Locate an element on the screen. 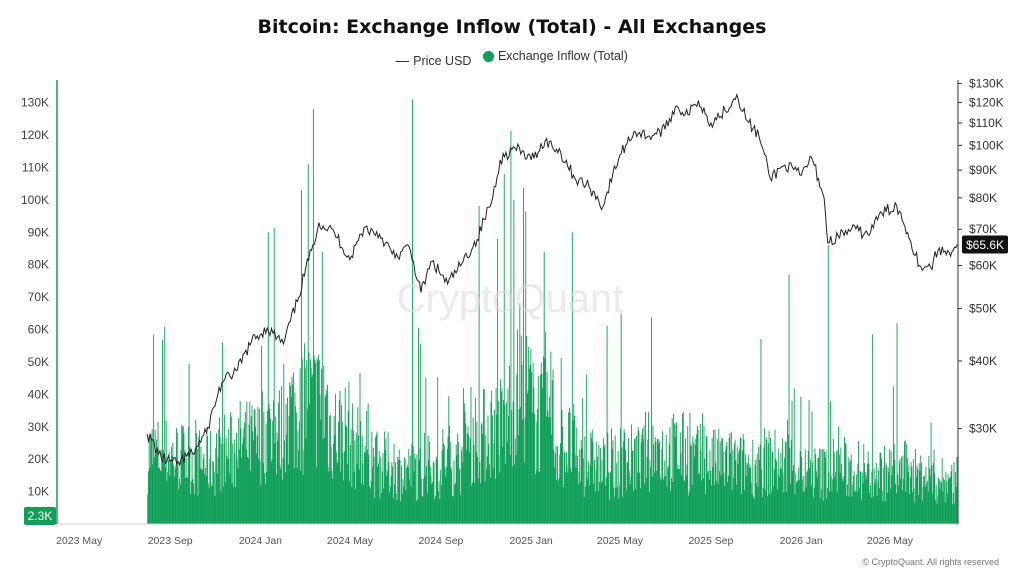 The height and width of the screenshot is (576, 1024). legend-dot-icon is located at coordinates (488, 56).